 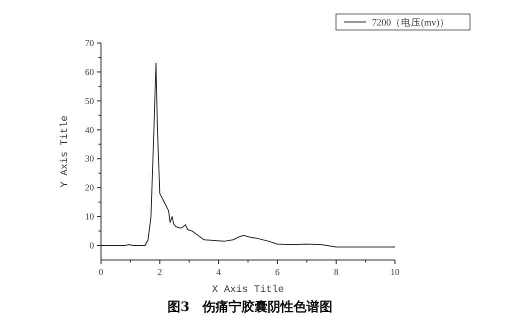 What do you see at coordinates (248, 290) in the screenshot?
I see `x-axis-title: X Axis Title` at bounding box center [248, 290].